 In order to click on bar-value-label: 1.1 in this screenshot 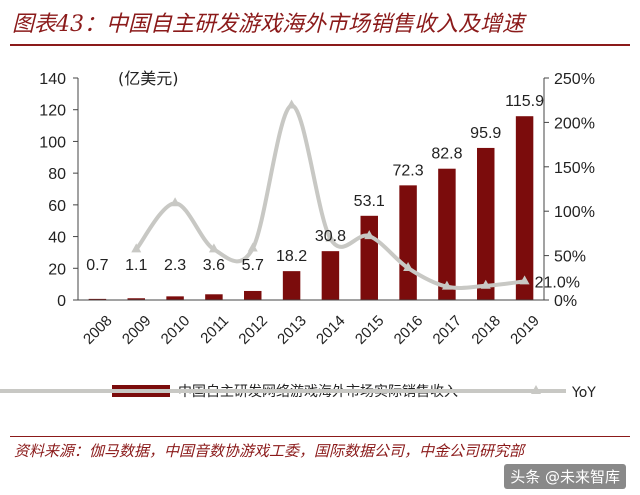, I will do `click(136, 265)`.